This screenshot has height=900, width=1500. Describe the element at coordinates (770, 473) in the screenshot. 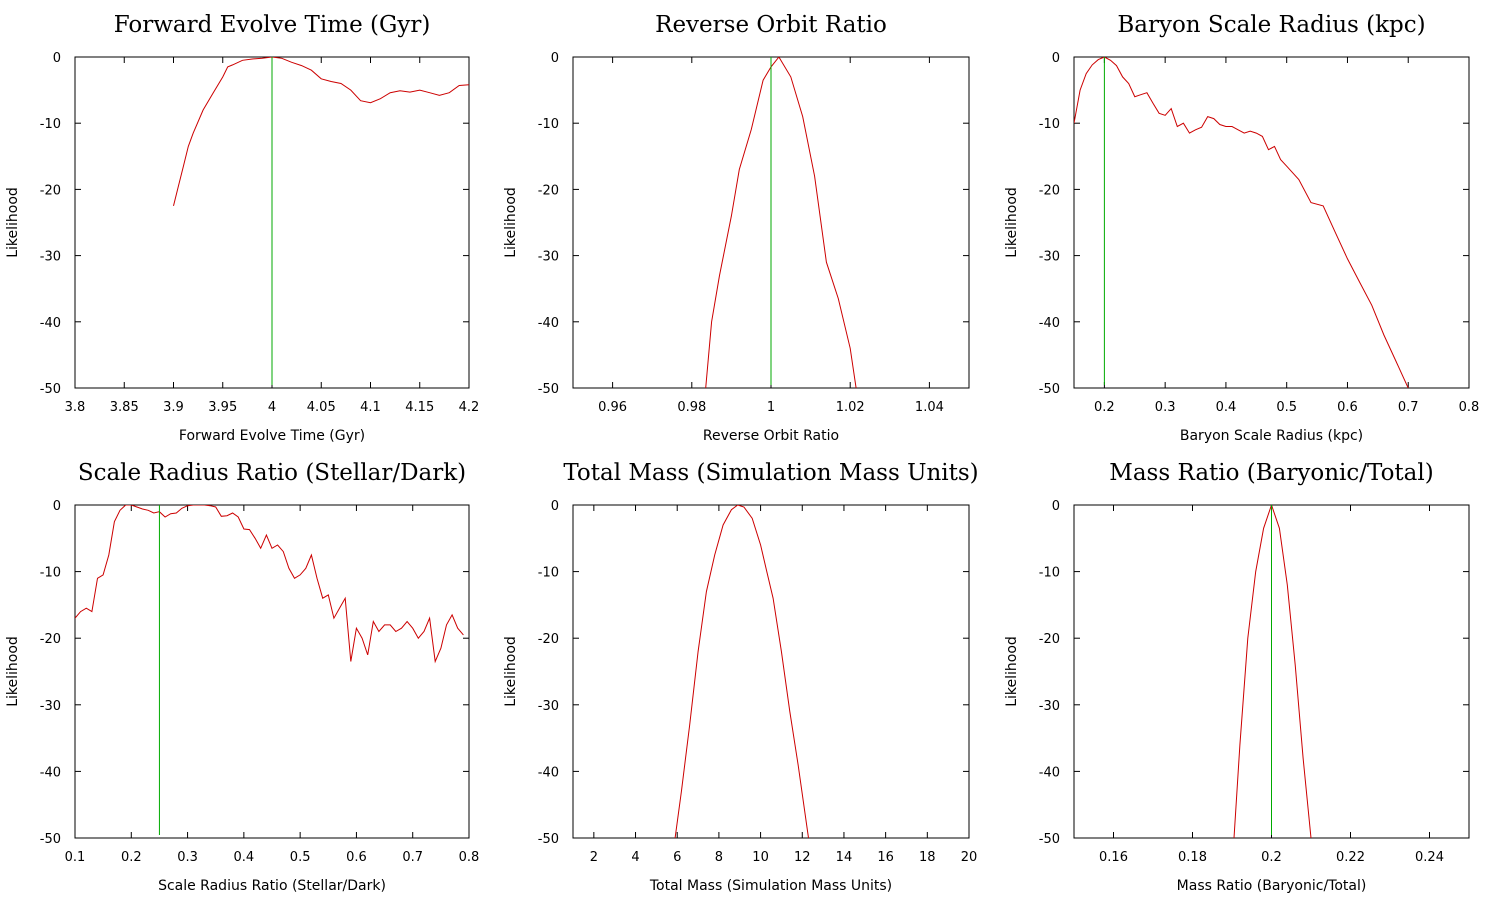

I see `chart-title: Total Mass (Simulation Mass Units)` at that location.